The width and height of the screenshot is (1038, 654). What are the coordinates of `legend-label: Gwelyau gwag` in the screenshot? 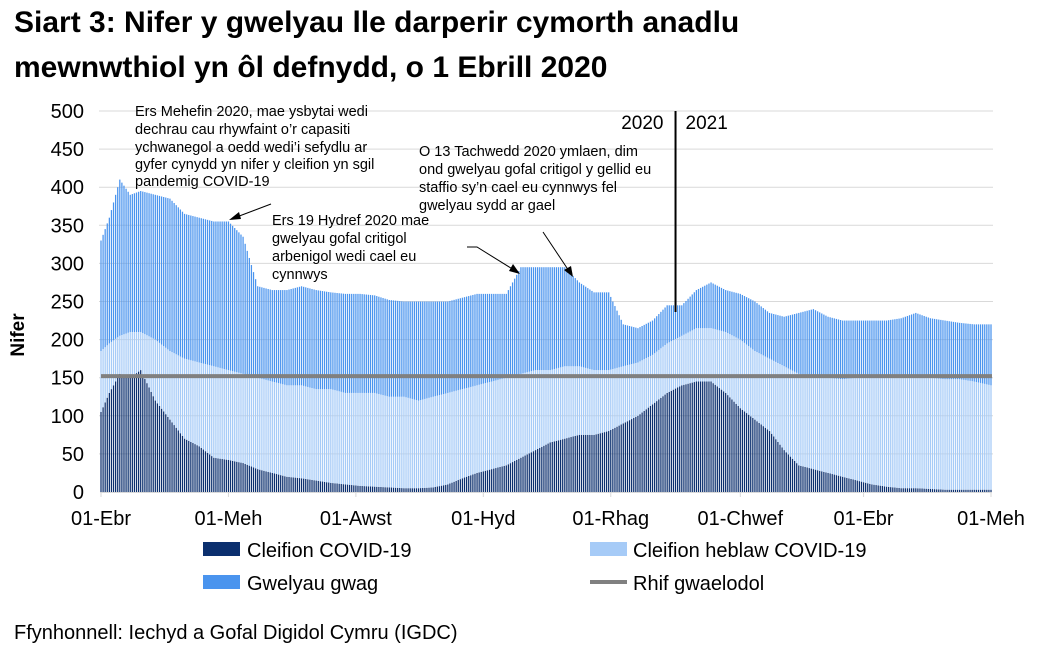 It's located at (312, 584).